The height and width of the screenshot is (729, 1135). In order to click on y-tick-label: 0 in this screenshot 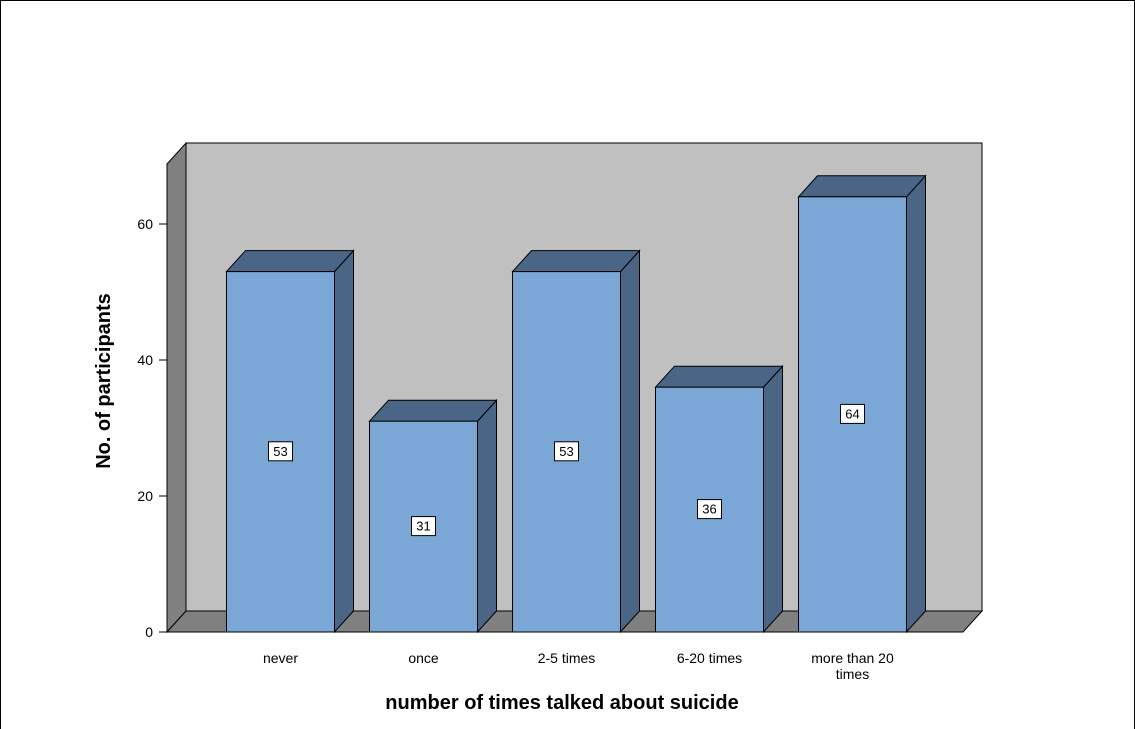, I will do `click(149, 632)`.